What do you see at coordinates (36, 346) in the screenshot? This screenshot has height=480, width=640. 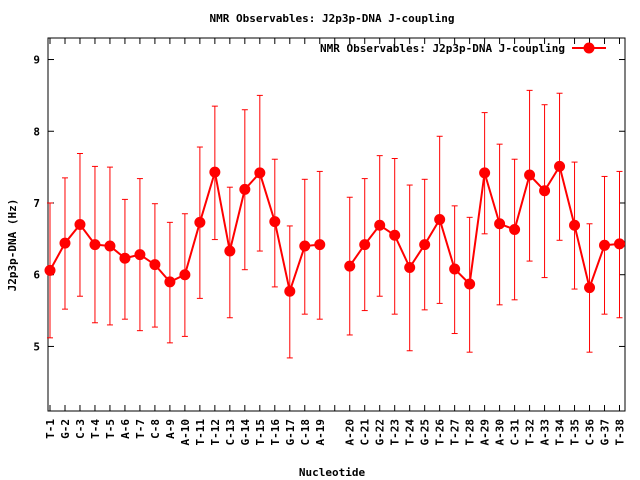 I see `y-tick-label: 5` at bounding box center [36, 346].